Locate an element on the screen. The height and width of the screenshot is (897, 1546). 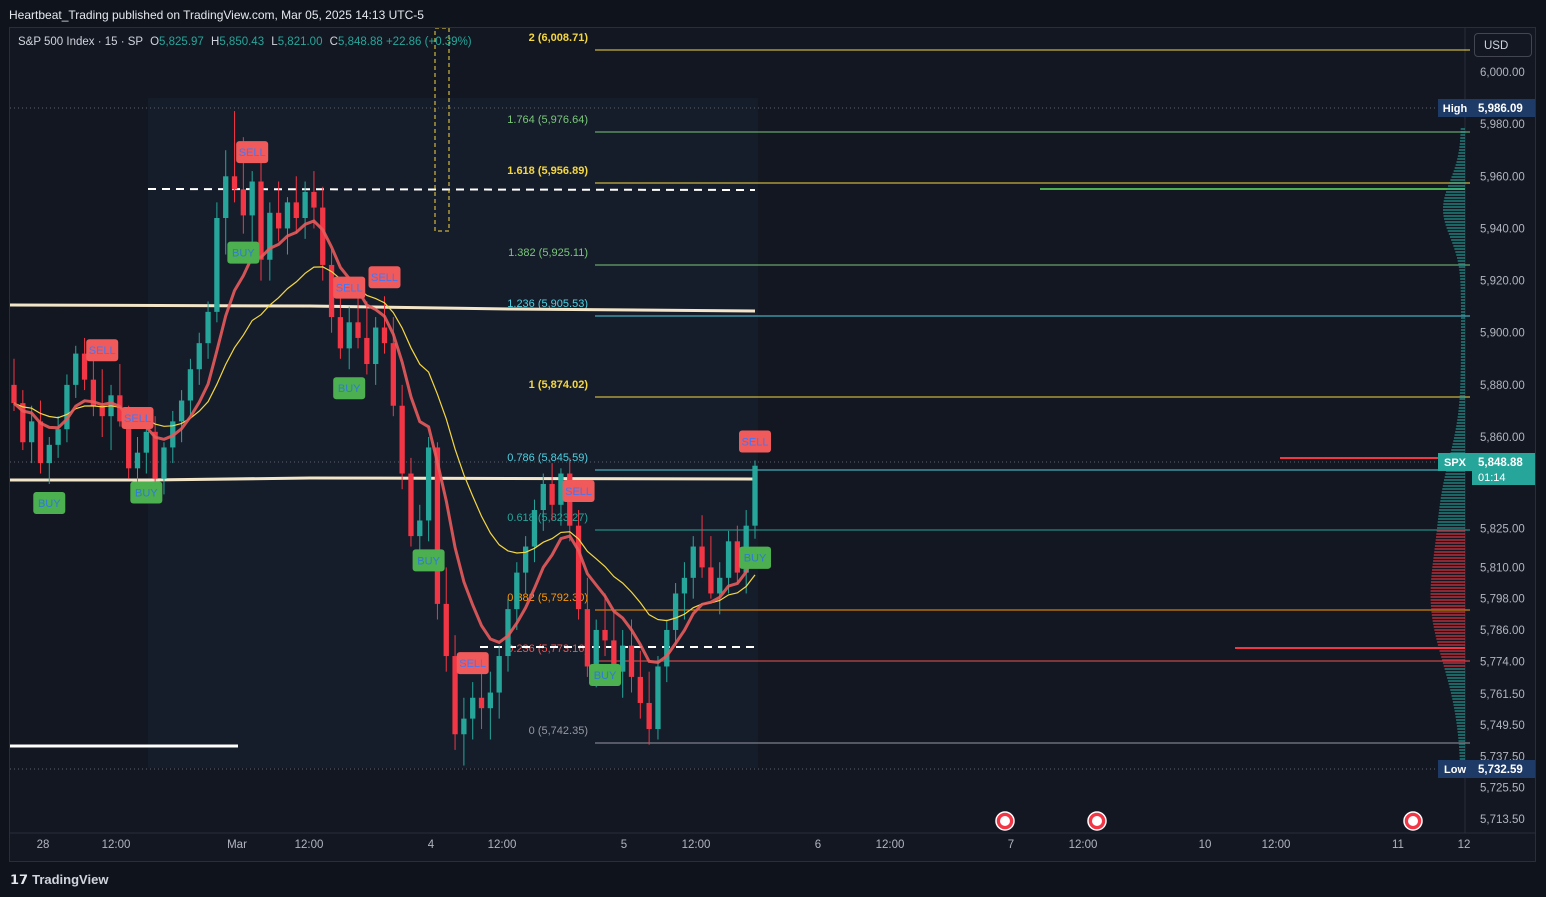
support-line is located at coordinates (383, 479).